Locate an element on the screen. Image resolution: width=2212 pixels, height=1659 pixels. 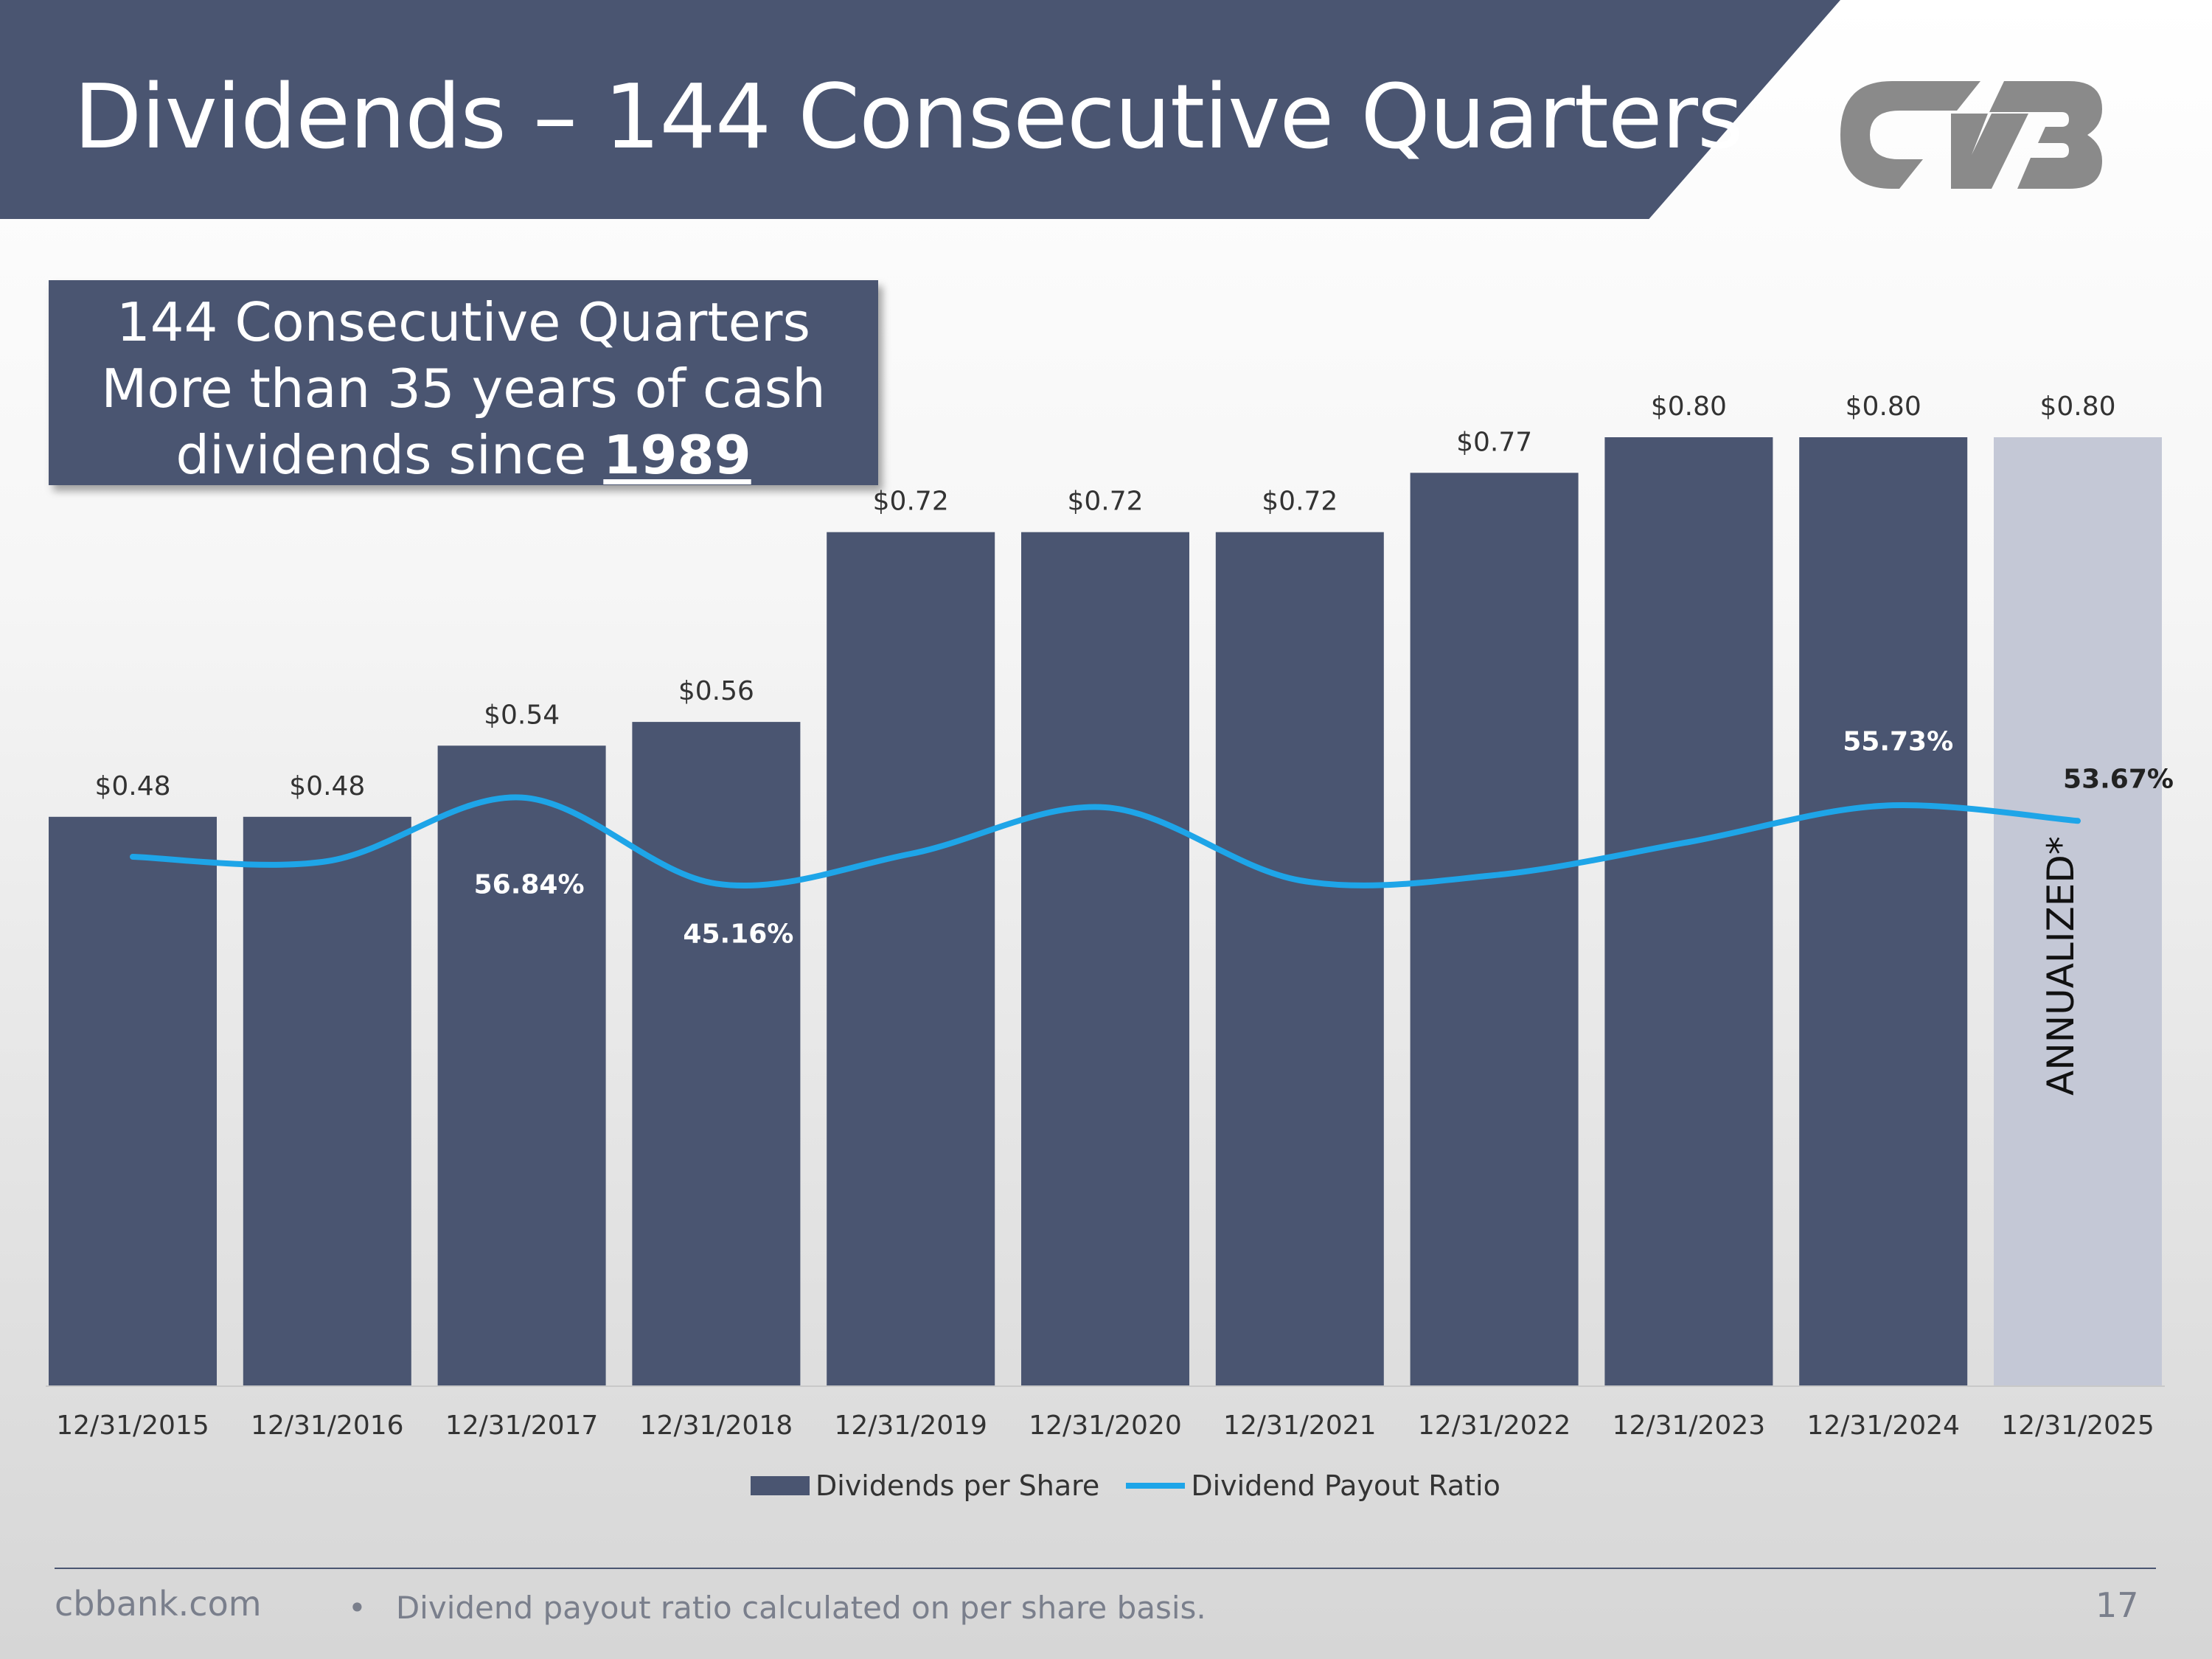
bar-12-31-2024 is located at coordinates (1883, 911).